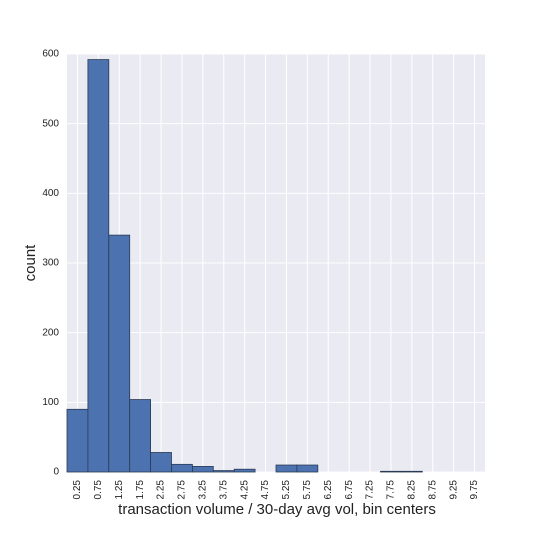 This screenshot has height=540, width=540. What do you see at coordinates (411, 490) in the screenshot?
I see `x-tick-label: 8.25` at bounding box center [411, 490].